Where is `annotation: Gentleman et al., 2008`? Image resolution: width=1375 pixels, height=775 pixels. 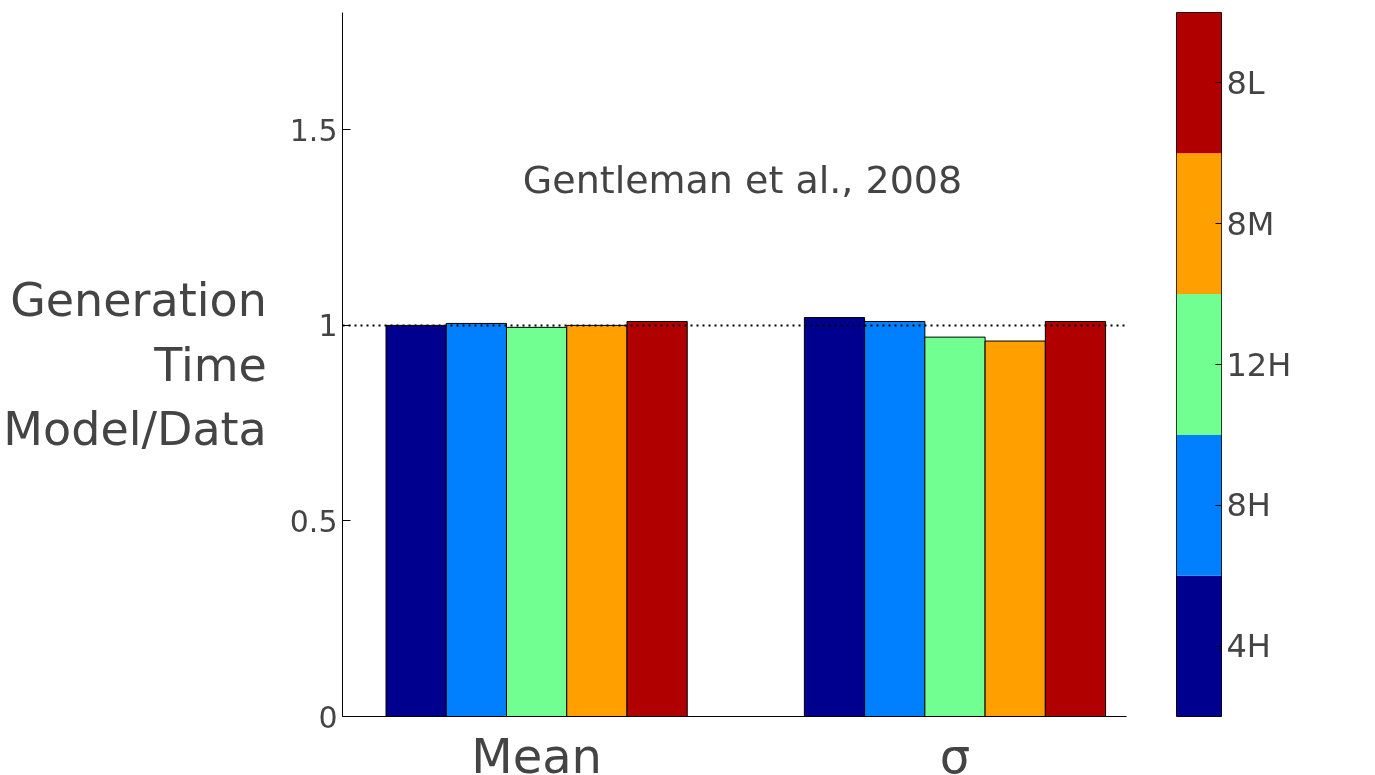
annotation: Gentleman et al., 2008 is located at coordinates (742, 179).